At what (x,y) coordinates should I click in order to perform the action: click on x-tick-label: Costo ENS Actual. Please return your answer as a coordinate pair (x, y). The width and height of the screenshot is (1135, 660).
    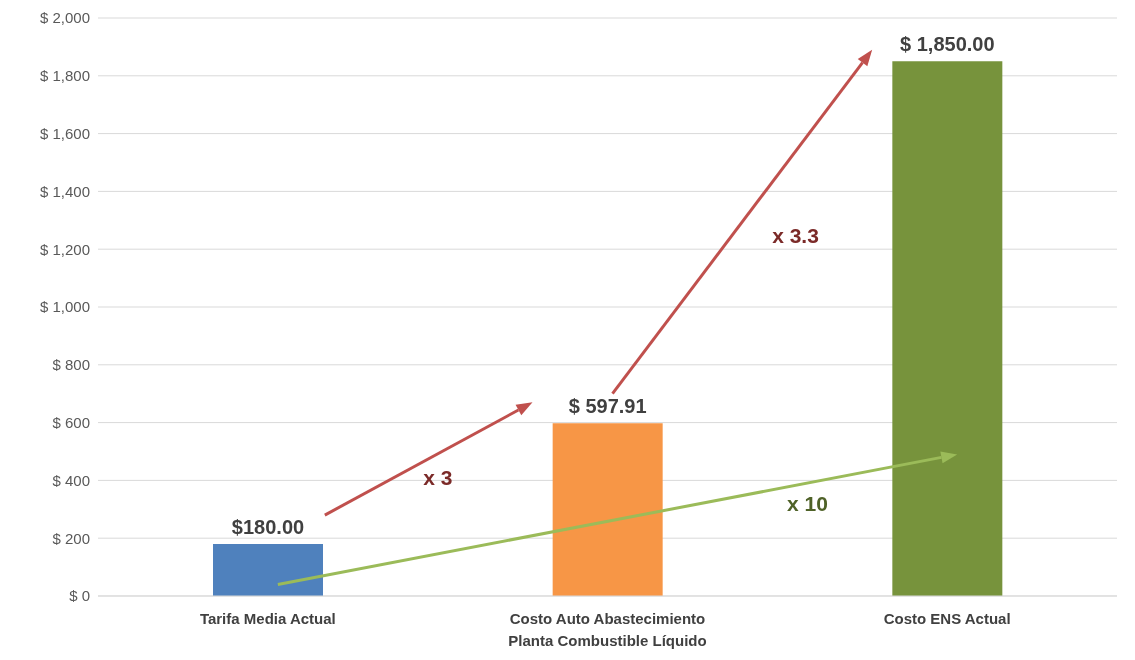
    Looking at the image, I should click on (947, 618).